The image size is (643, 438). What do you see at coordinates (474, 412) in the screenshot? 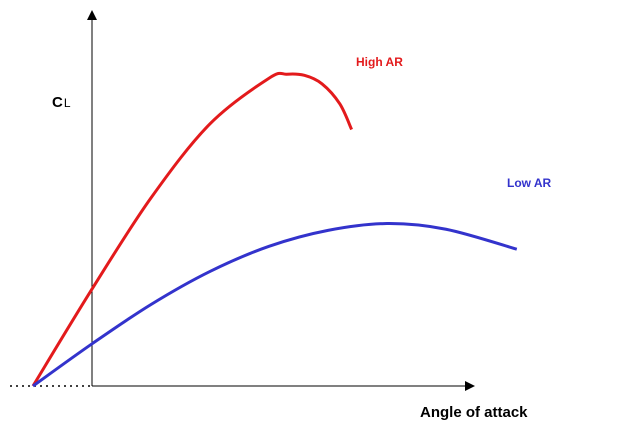
I see `x-axis-label: Angle of attack` at bounding box center [474, 412].